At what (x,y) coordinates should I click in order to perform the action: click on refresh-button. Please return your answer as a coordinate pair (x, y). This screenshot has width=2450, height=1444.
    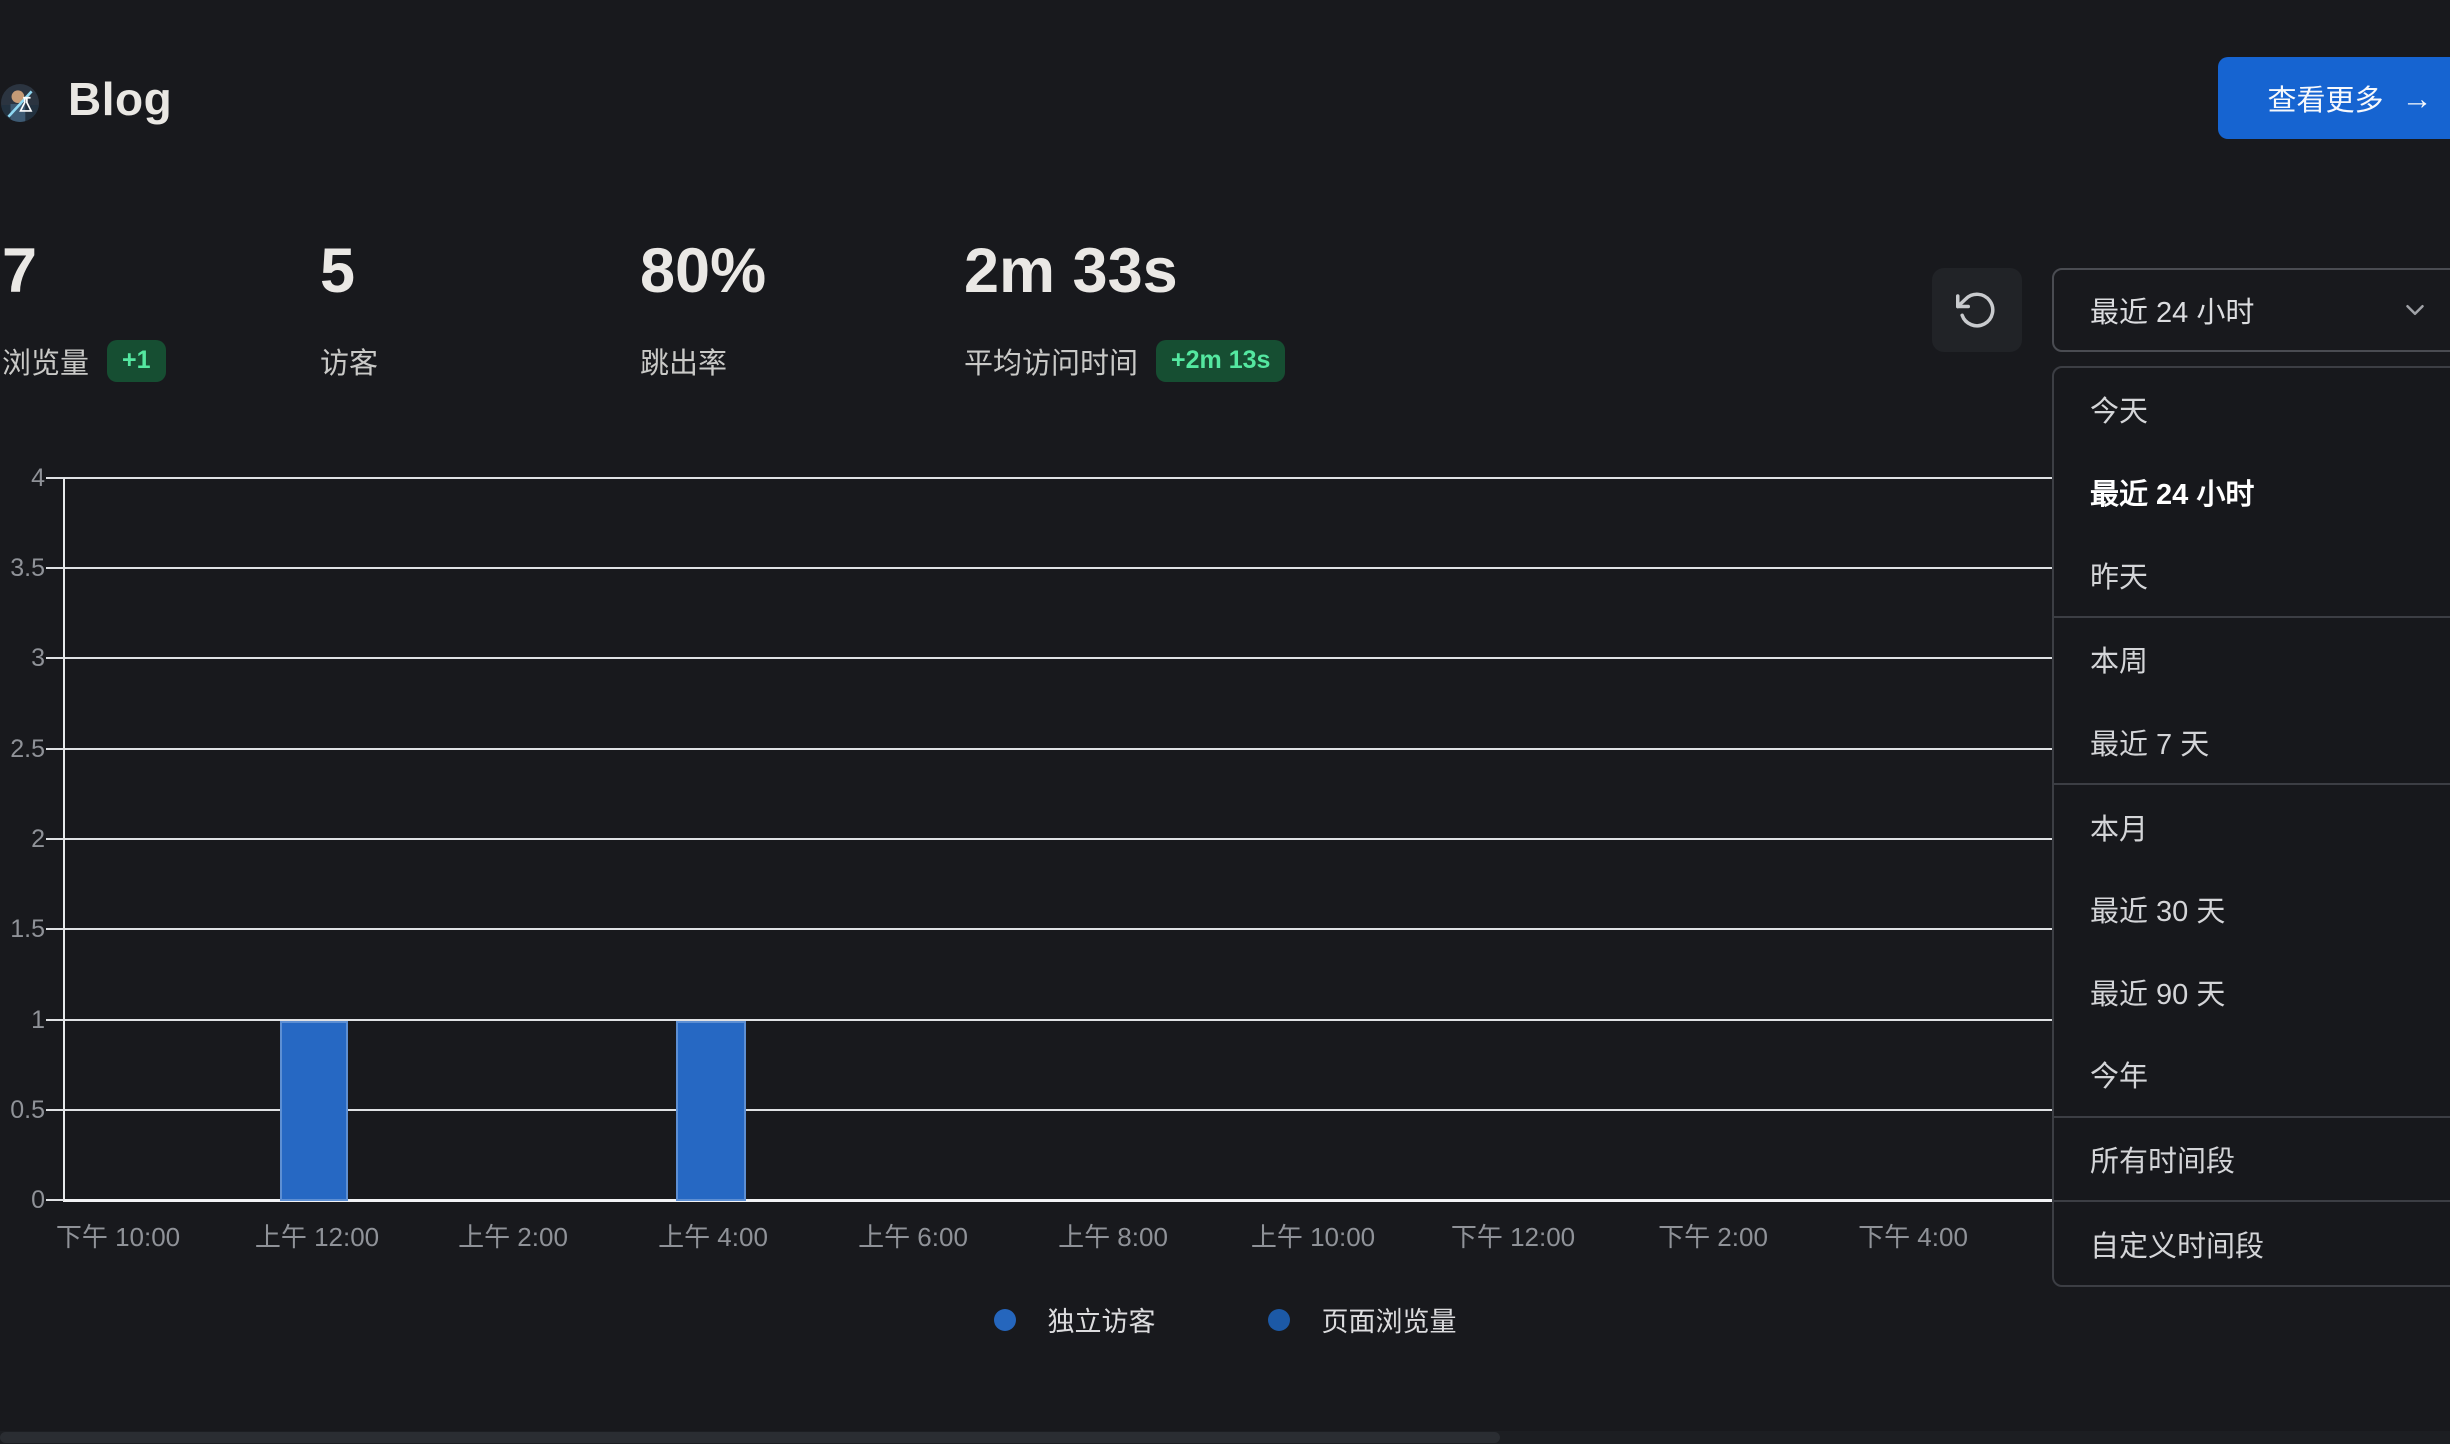
    Looking at the image, I should click on (1977, 310).